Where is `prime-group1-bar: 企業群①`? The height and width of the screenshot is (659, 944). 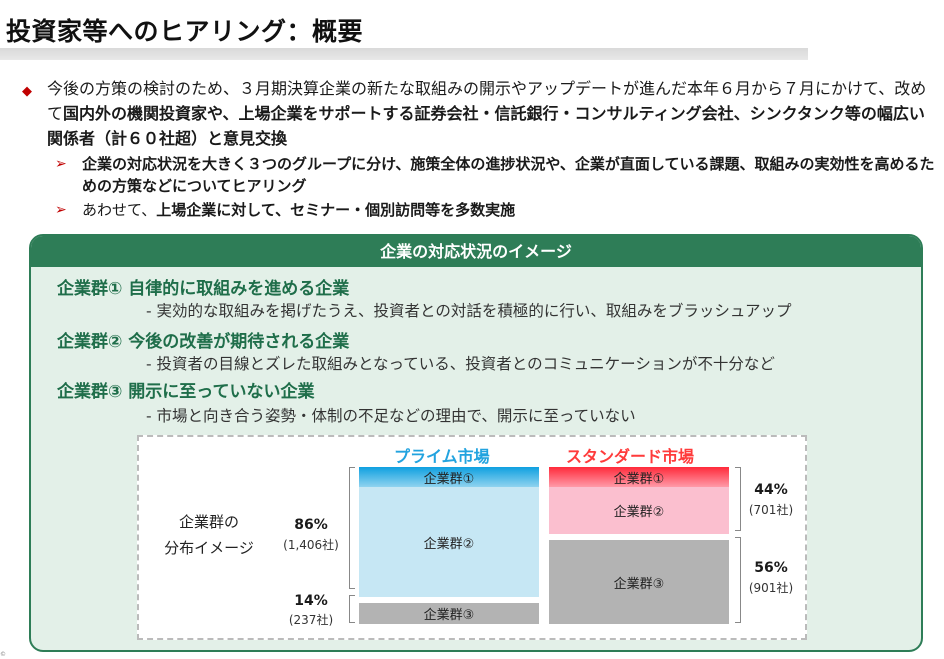
prime-group1-bar: 企業群① is located at coordinates (449, 477).